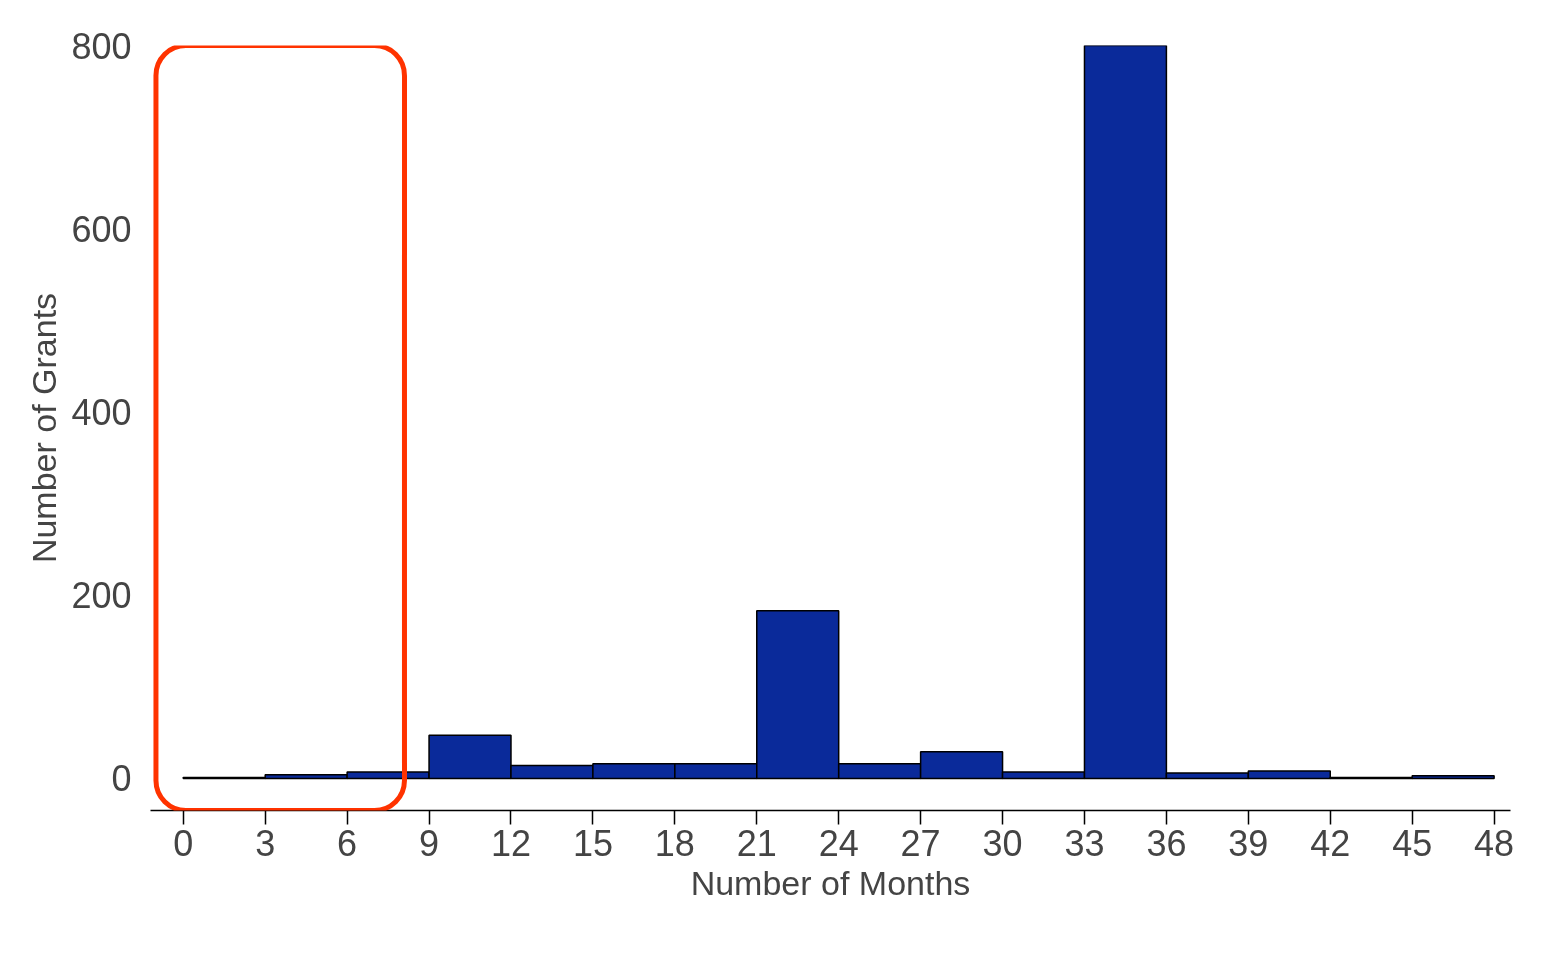  Describe the element at coordinates (1084, 843) in the screenshot. I see `x-tick-label: 33` at that location.